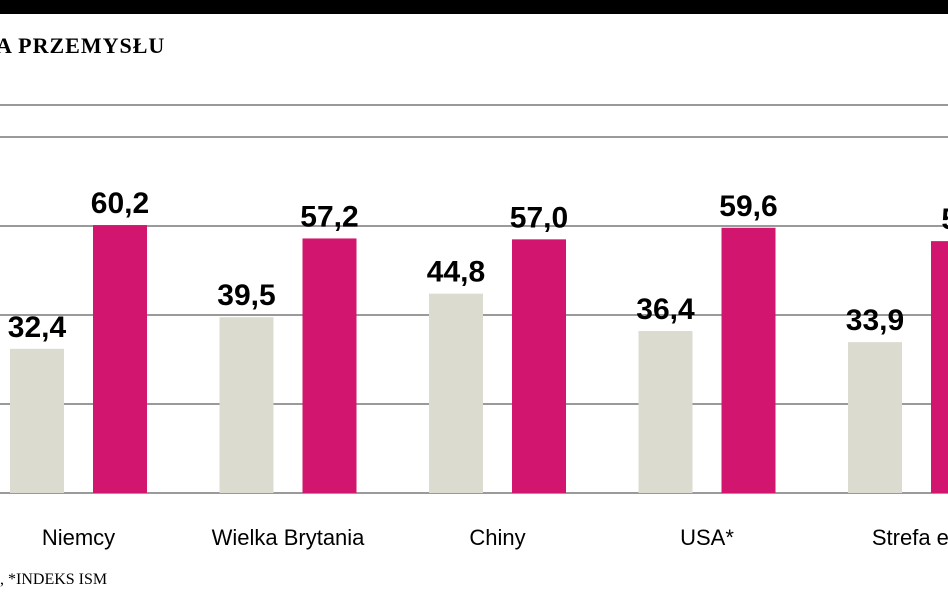  I want to click on value-label: 60,2, so click(120, 203).